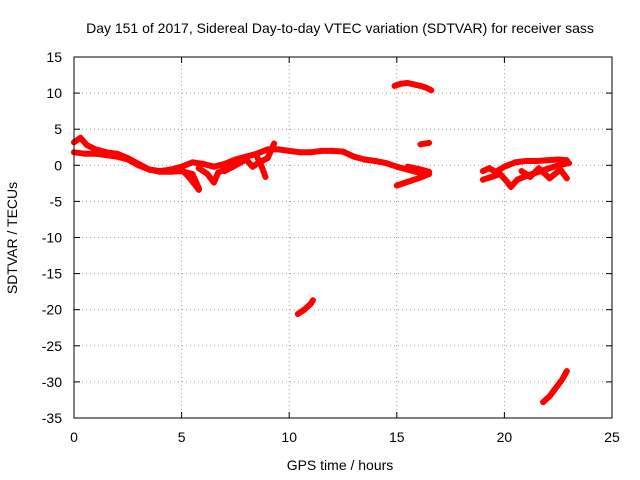 Image resolution: width=640 pixels, height=480 pixels. Describe the element at coordinates (54, 93) in the screenshot. I see `y-tick-label: 10` at that location.